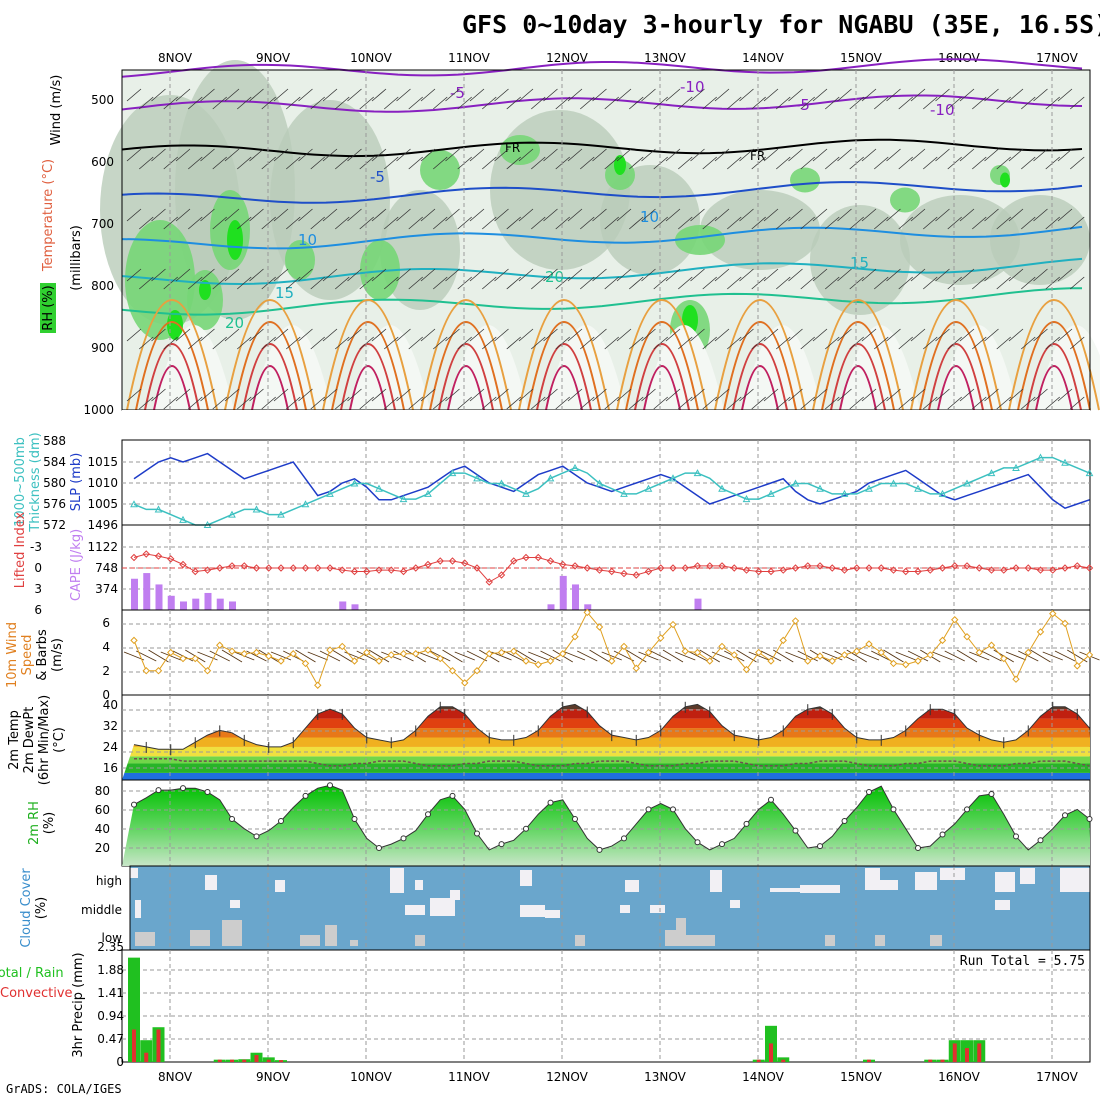  I want to click on precip-total-bar, so click(146, 1051).